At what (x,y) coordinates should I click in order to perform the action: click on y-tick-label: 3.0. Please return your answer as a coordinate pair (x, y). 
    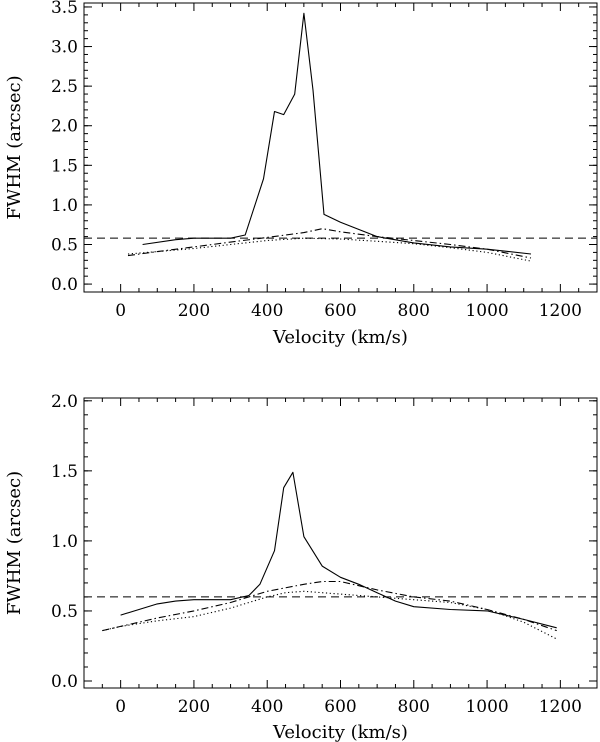
    Looking at the image, I should click on (64, 48).